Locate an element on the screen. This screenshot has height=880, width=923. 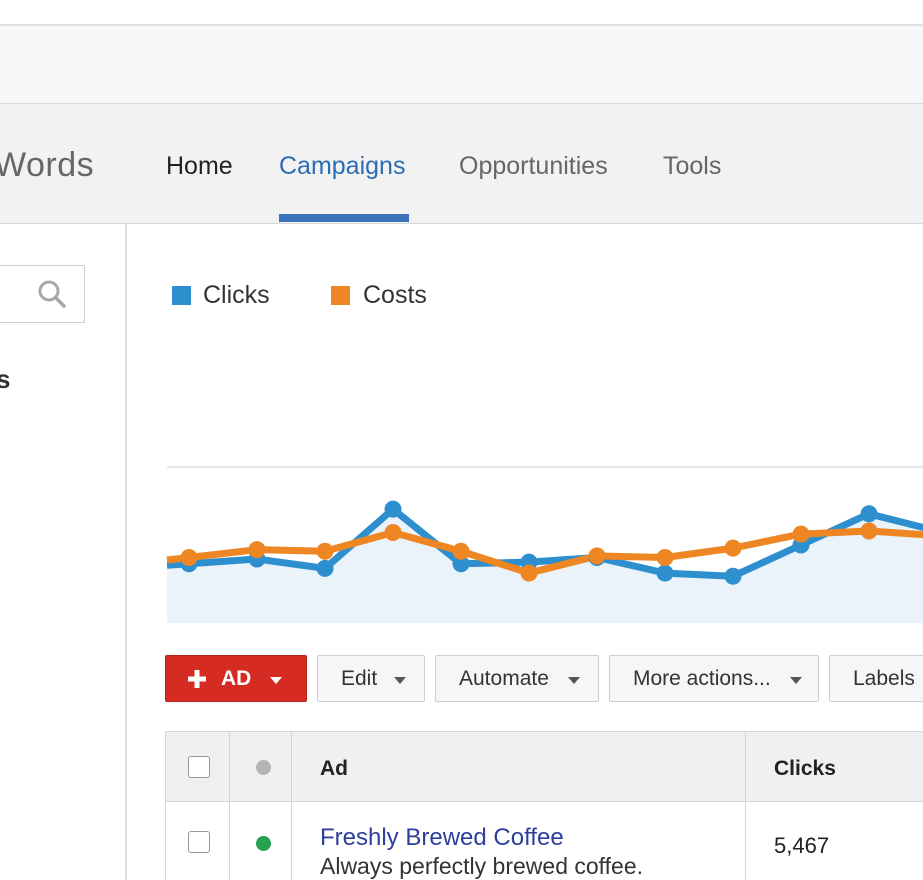
top-bar is located at coordinates (461, 13).